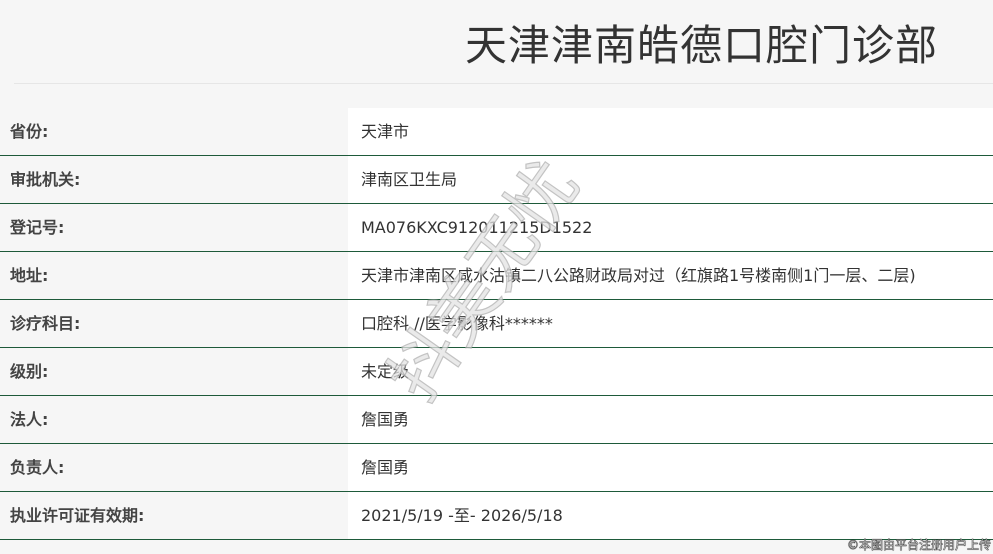 Image resolution: width=993 pixels, height=554 pixels. I want to click on row-label: 登记号:, so click(174, 227).